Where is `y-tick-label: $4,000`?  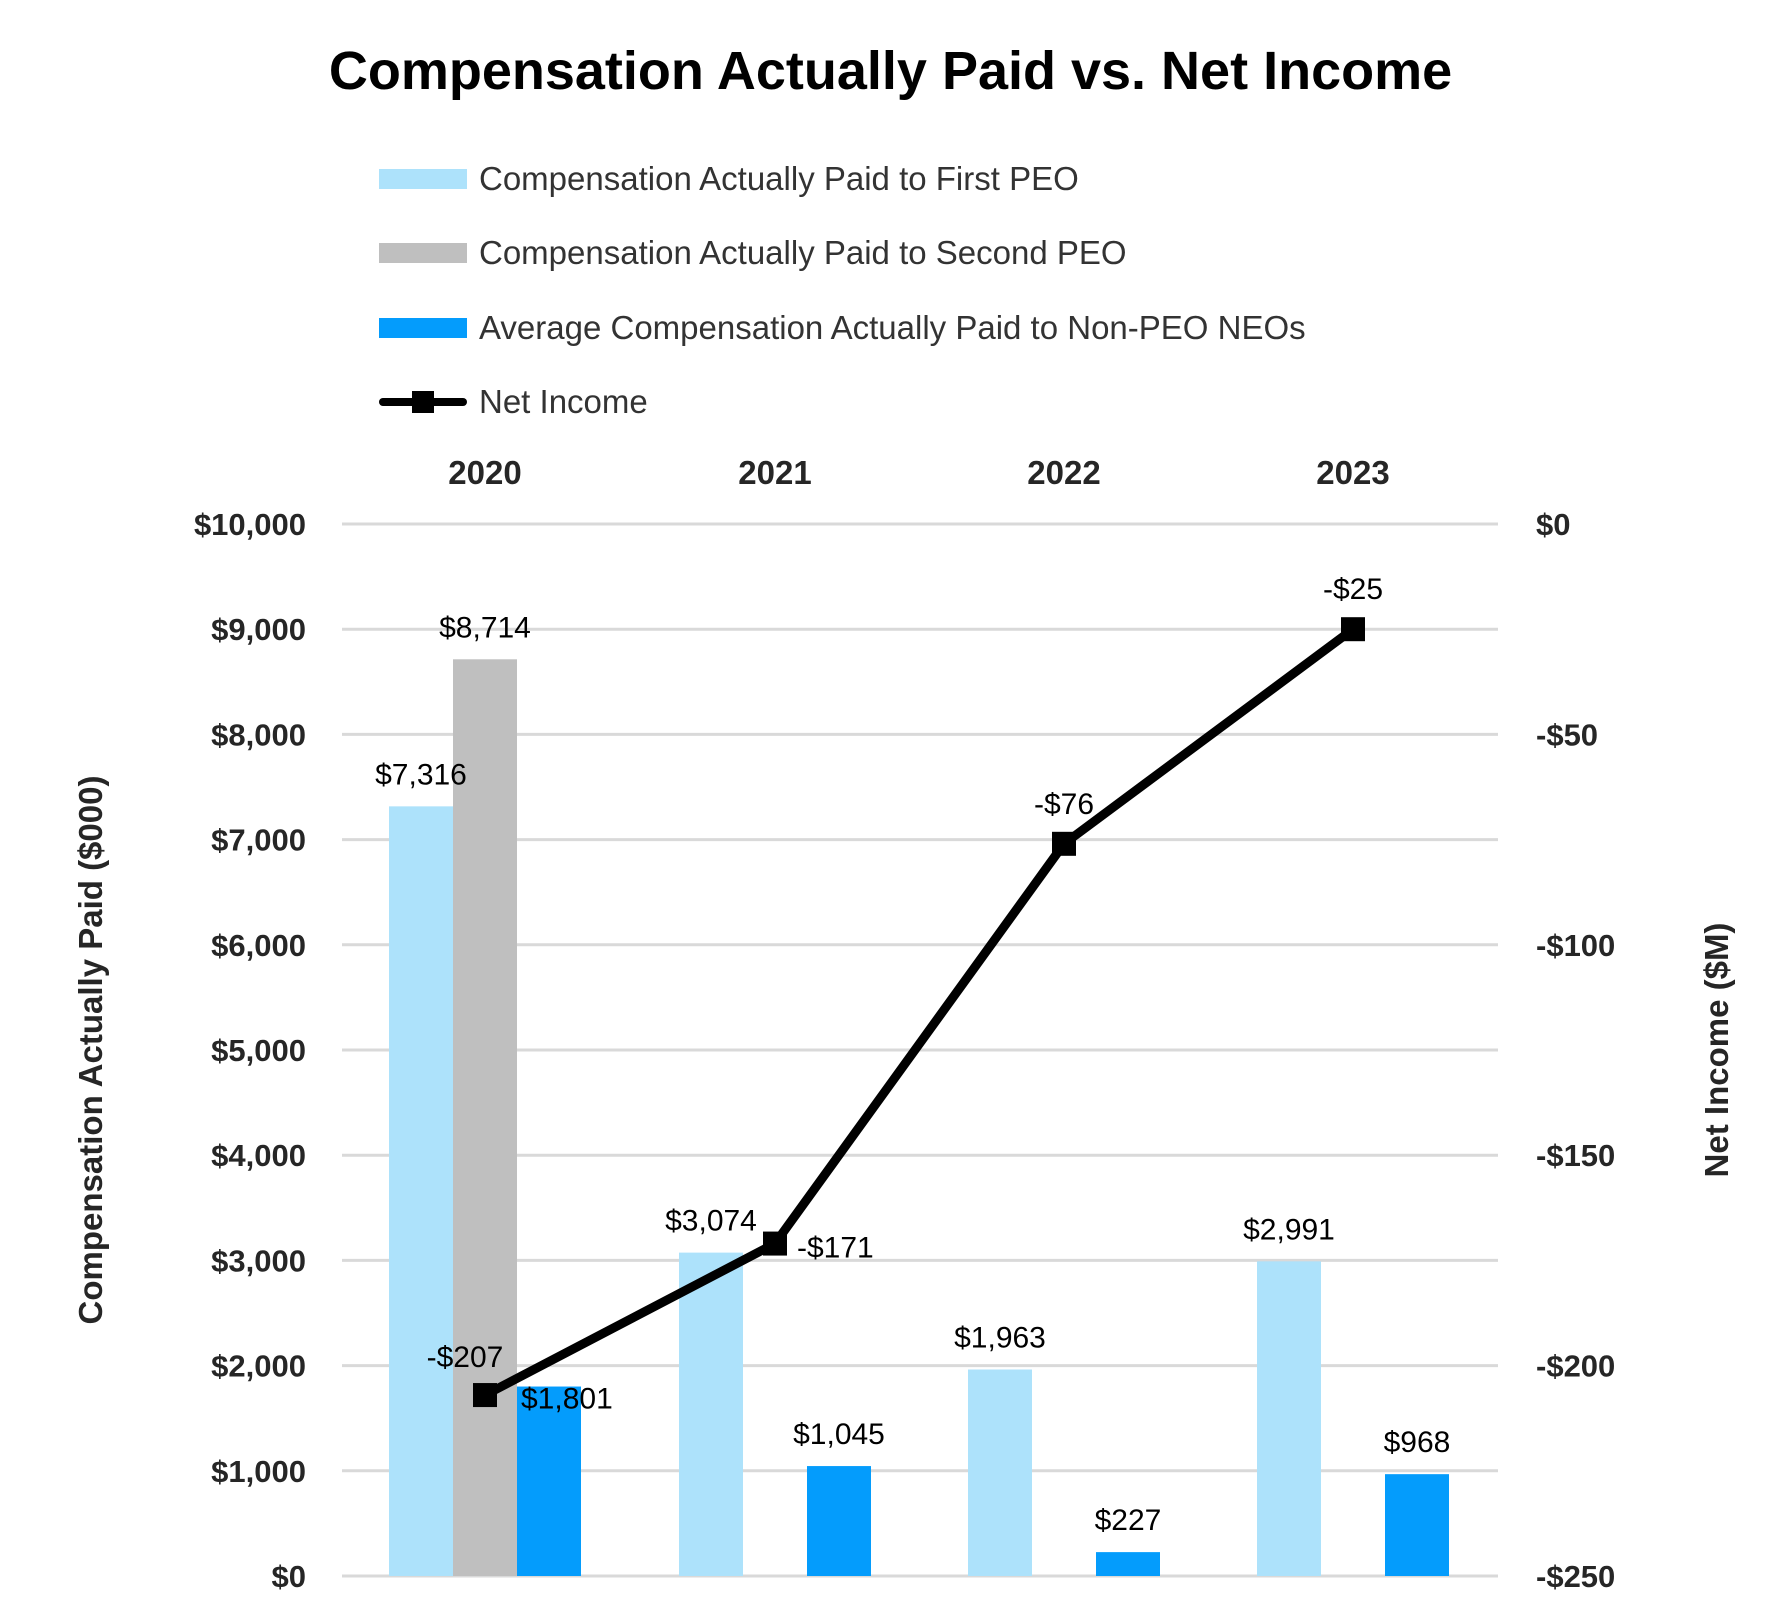
y-tick-label: $4,000 is located at coordinates (258, 1155).